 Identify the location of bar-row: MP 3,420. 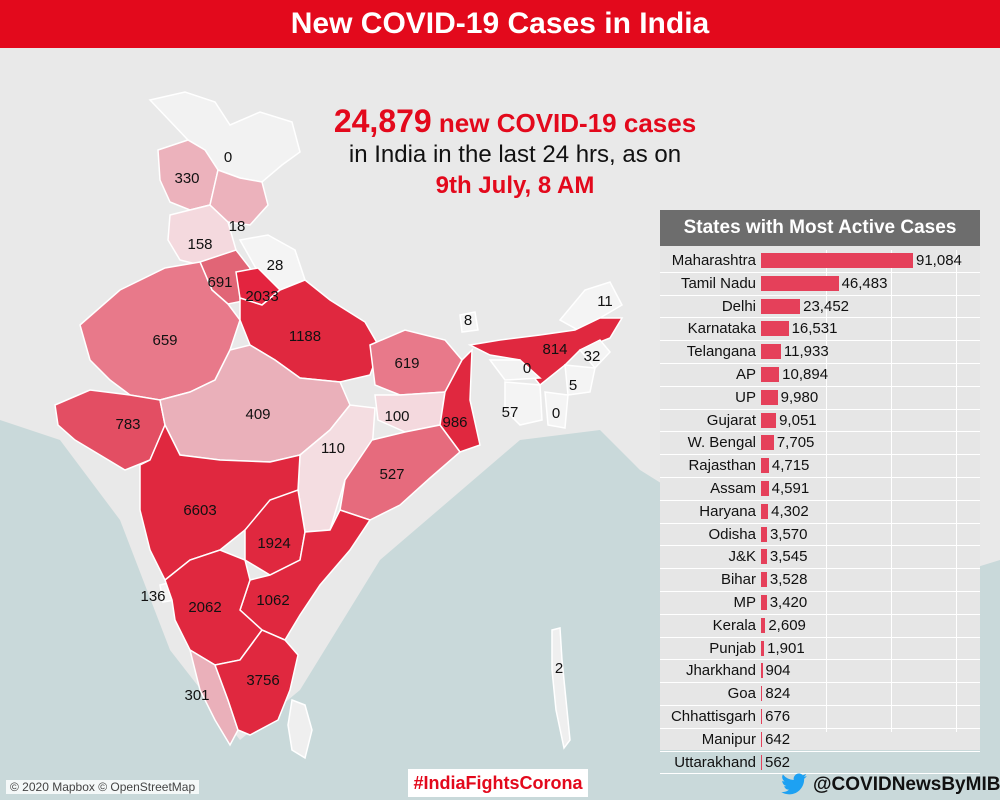
(820, 603).